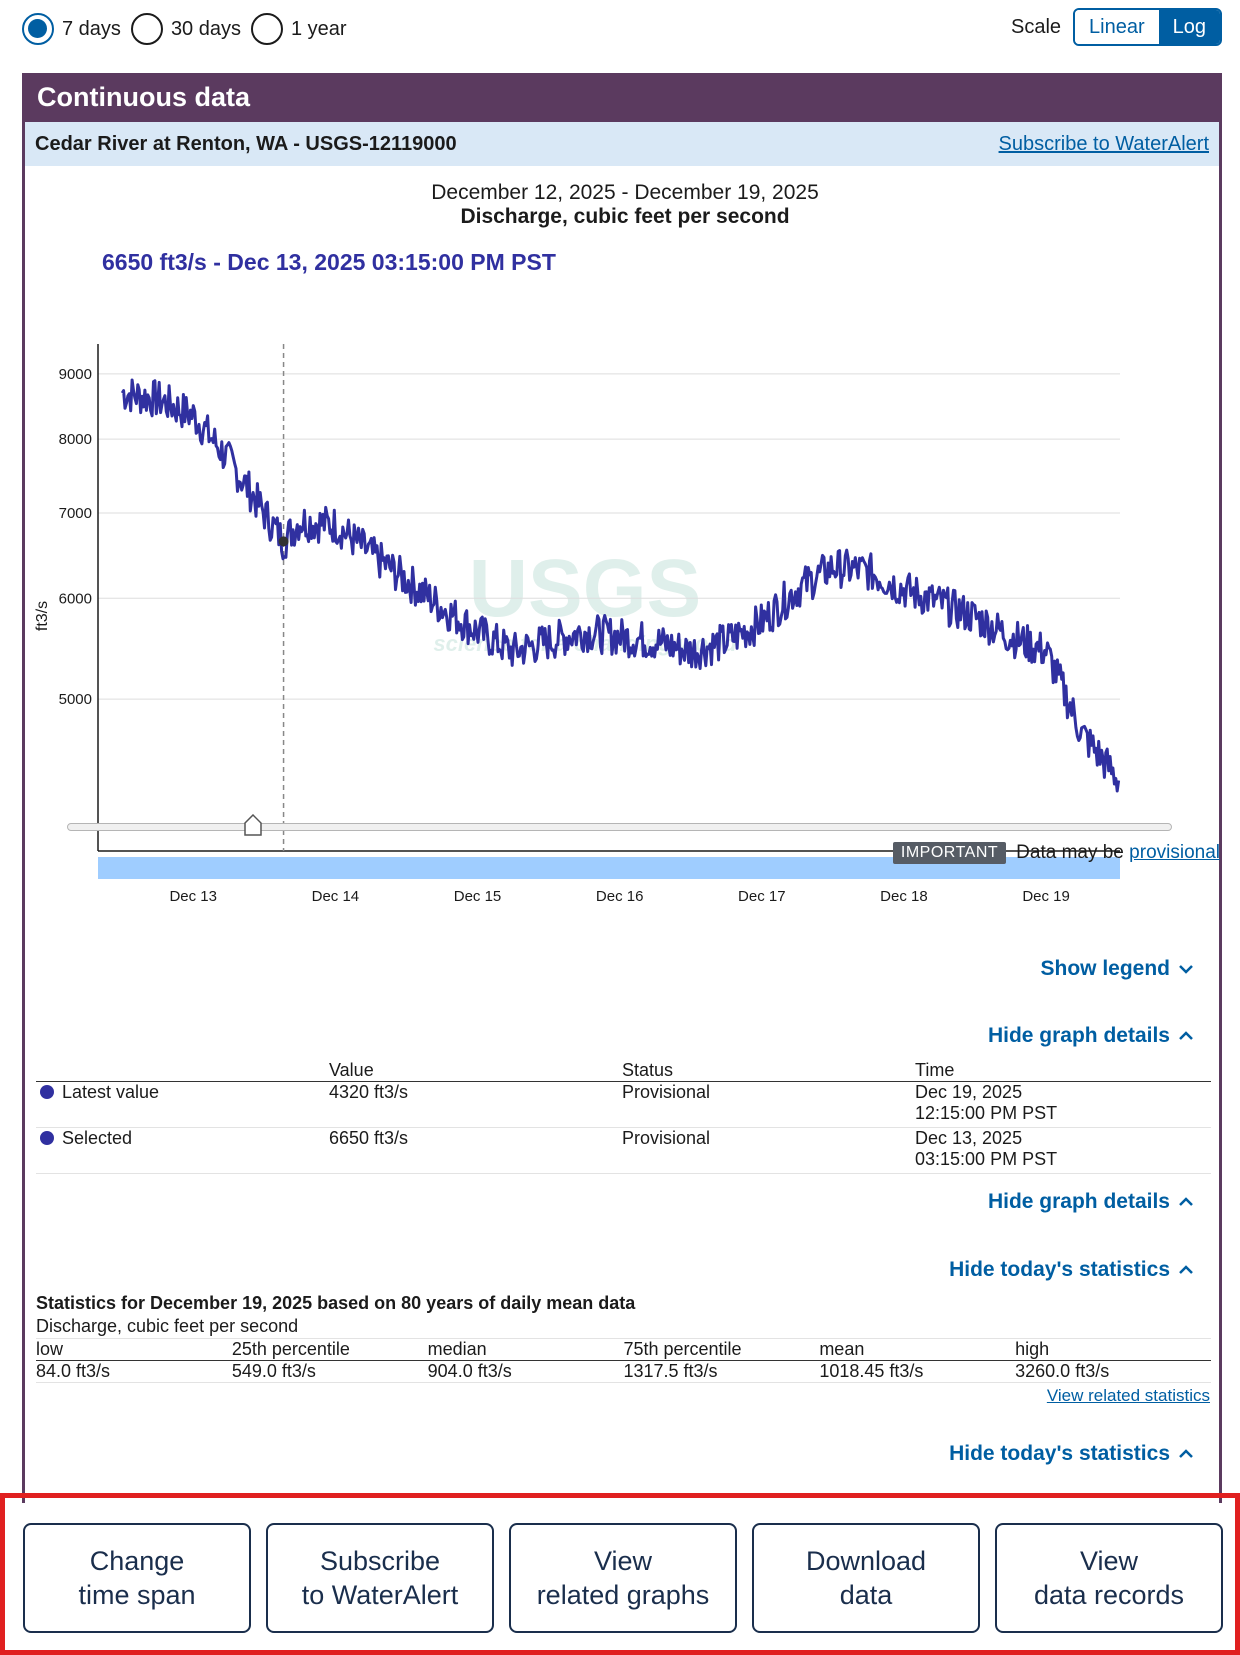 The image size is (1240, 1655). What do you see at coordinates (721, 1349) in the screenshot?
I see `stat-header: 75th percentile` at bounding box center [721, 1349].